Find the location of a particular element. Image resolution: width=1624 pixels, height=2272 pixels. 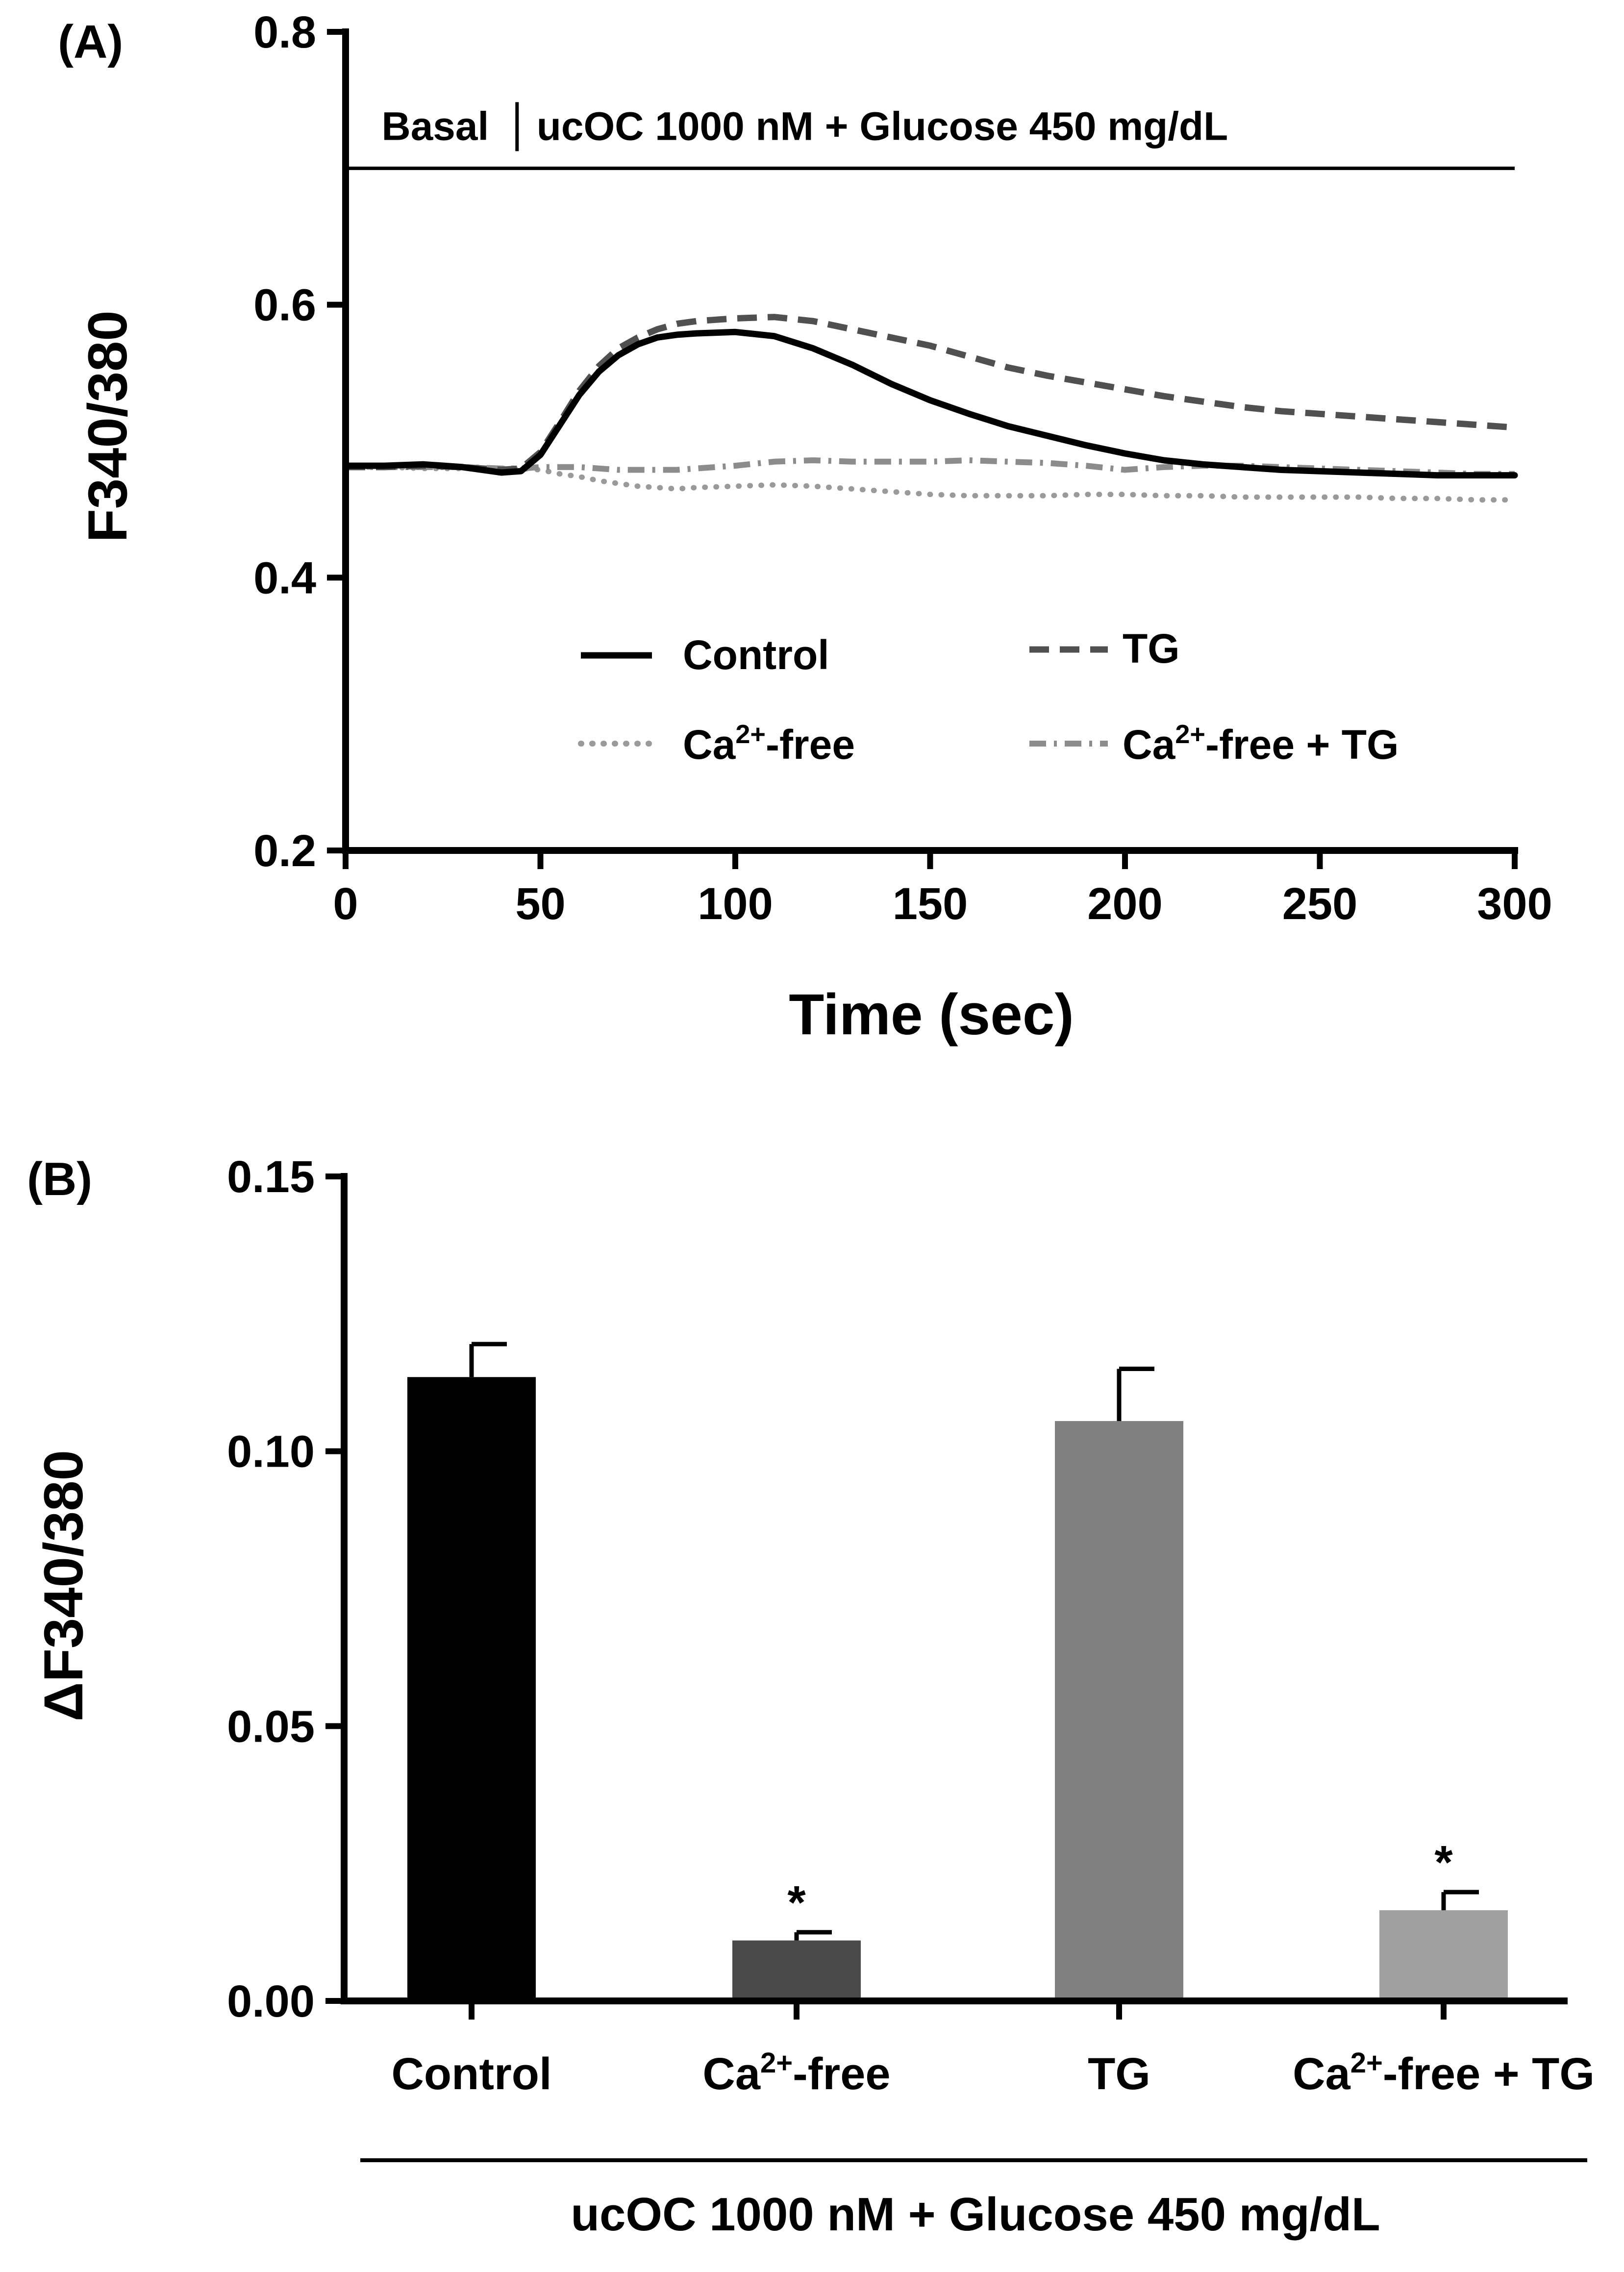

group-label: ucOC 1000 nM + Glucose 450 mg/dL is located at coordinates (975, 2214).